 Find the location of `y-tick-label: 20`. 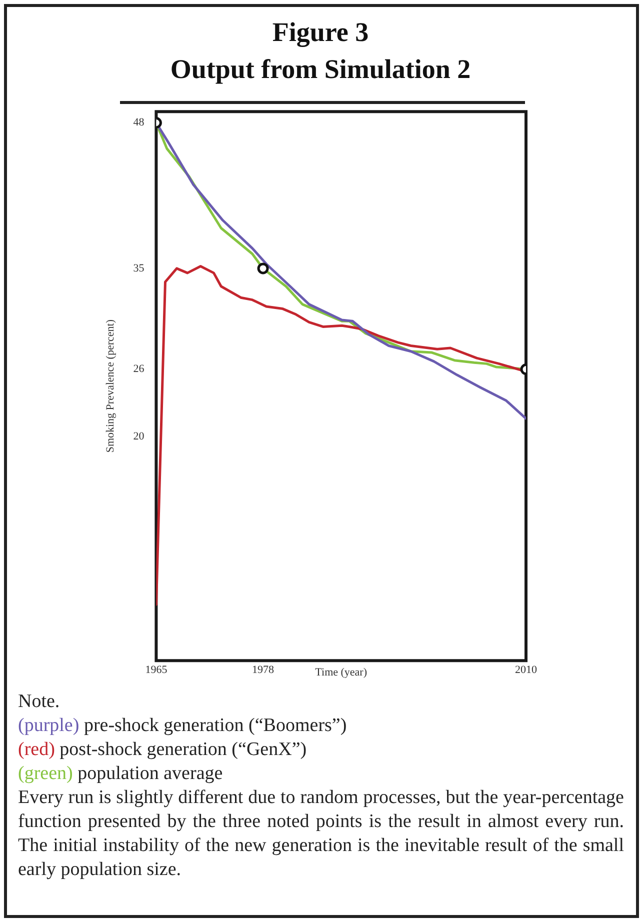

y-tick-label: 20 is located at coordinates (139, 436).